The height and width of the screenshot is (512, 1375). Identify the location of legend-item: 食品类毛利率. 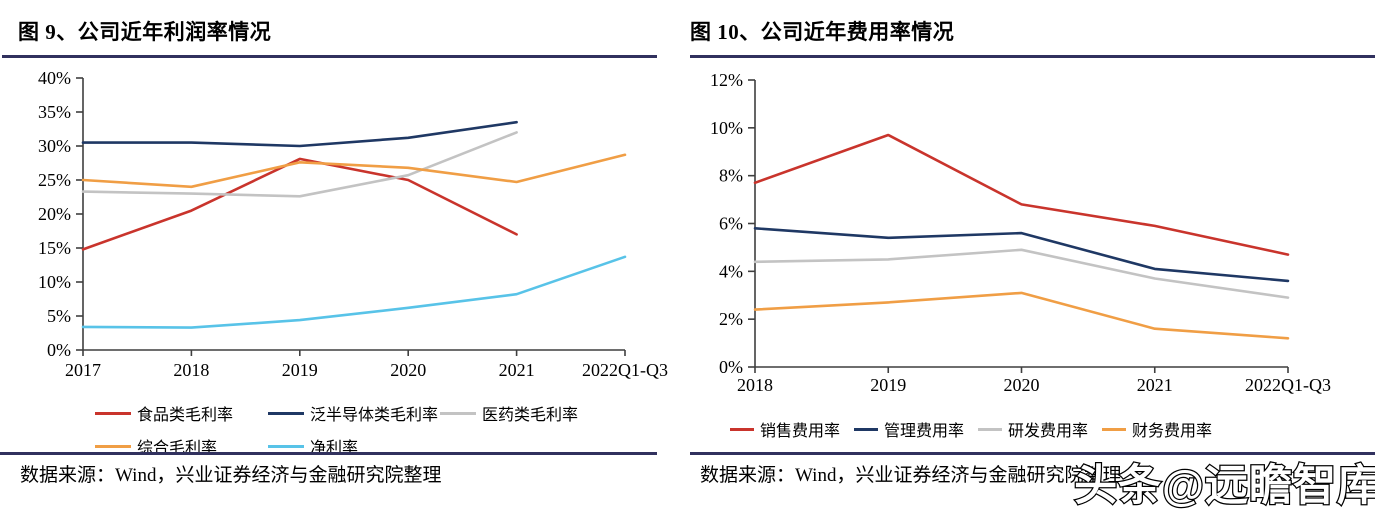
(181, 413).